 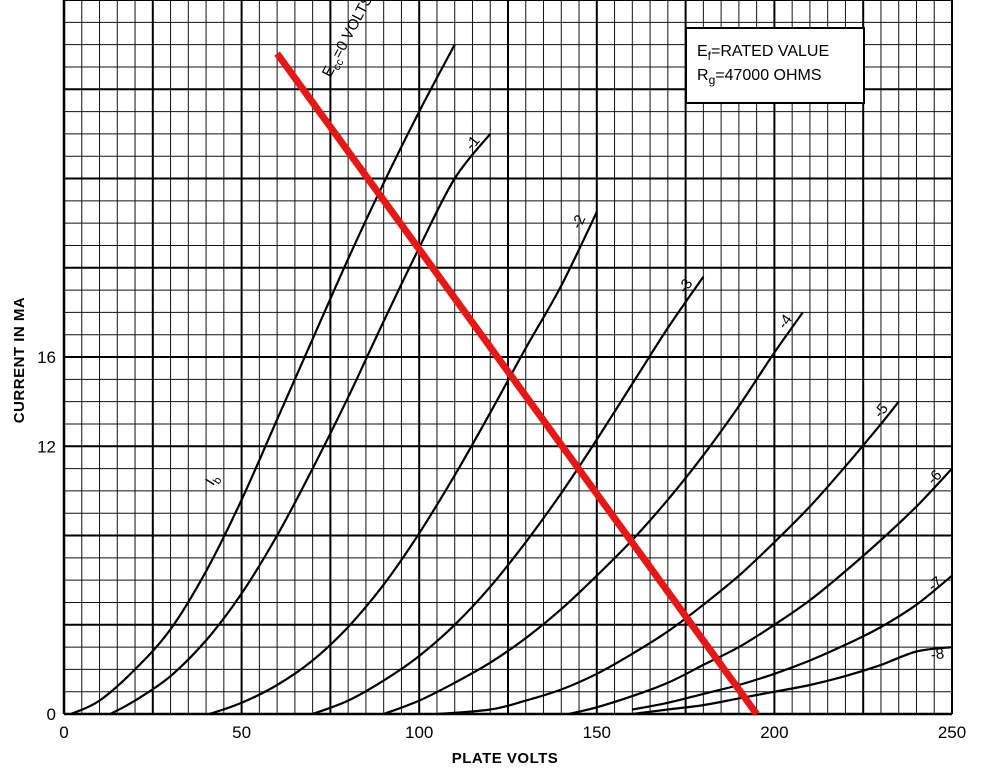 What do you see at coordinates (241, 732) in the screenshot?
I see `x-tick-label: 50` at bounding box center [241, 732].